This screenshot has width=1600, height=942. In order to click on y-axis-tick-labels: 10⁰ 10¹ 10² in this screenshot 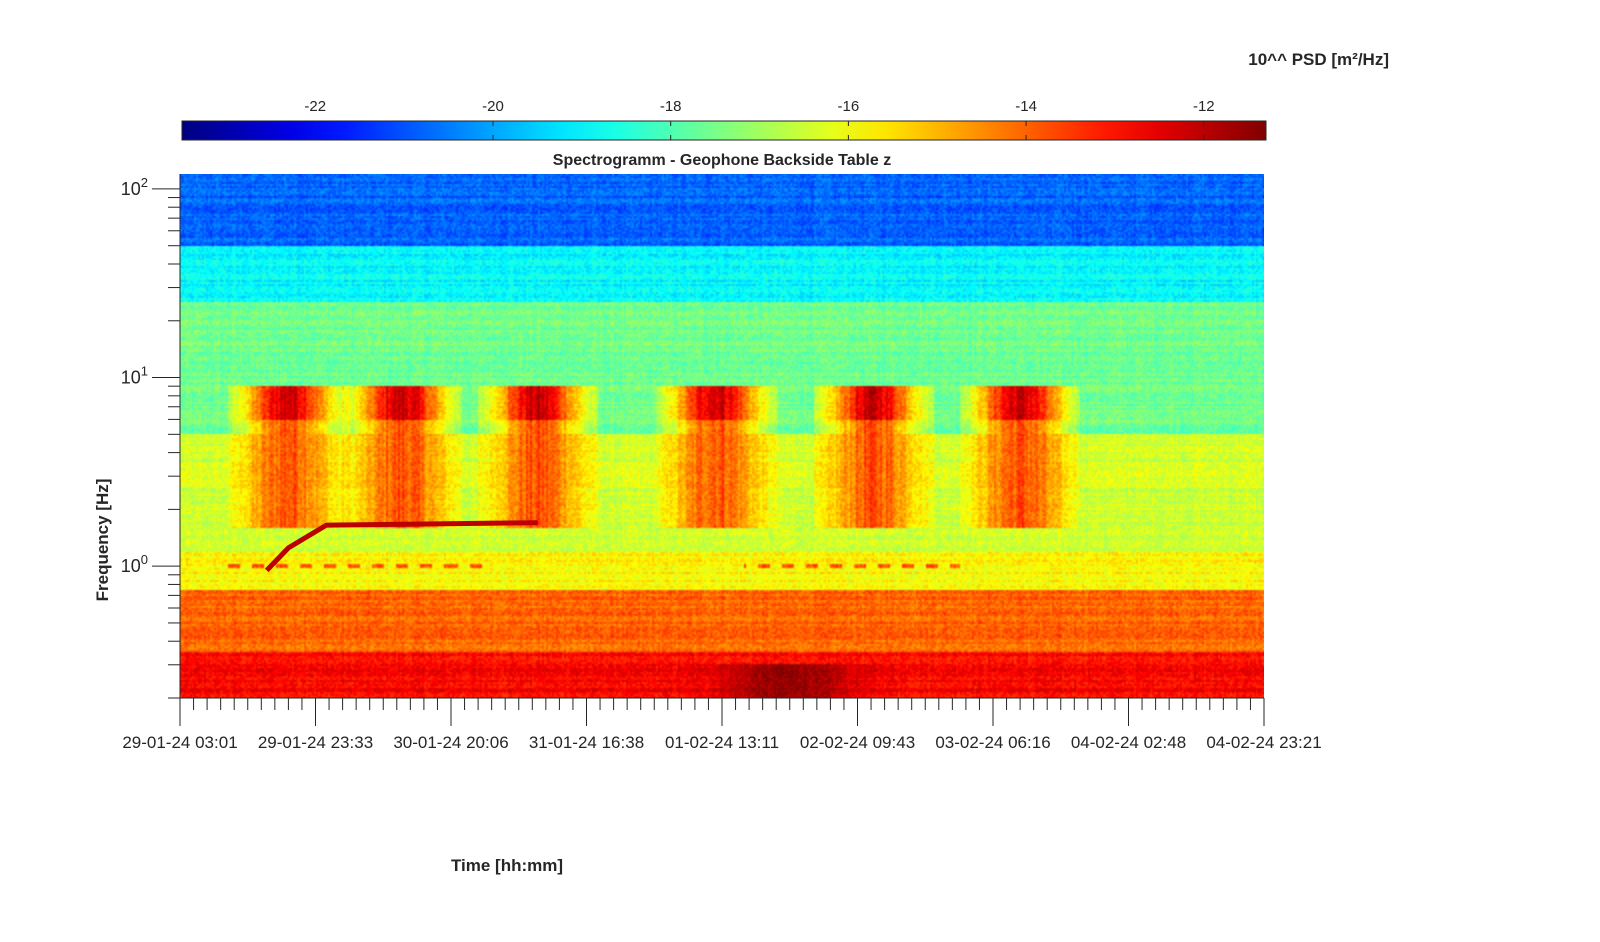, I will do `click(134, 375)`.